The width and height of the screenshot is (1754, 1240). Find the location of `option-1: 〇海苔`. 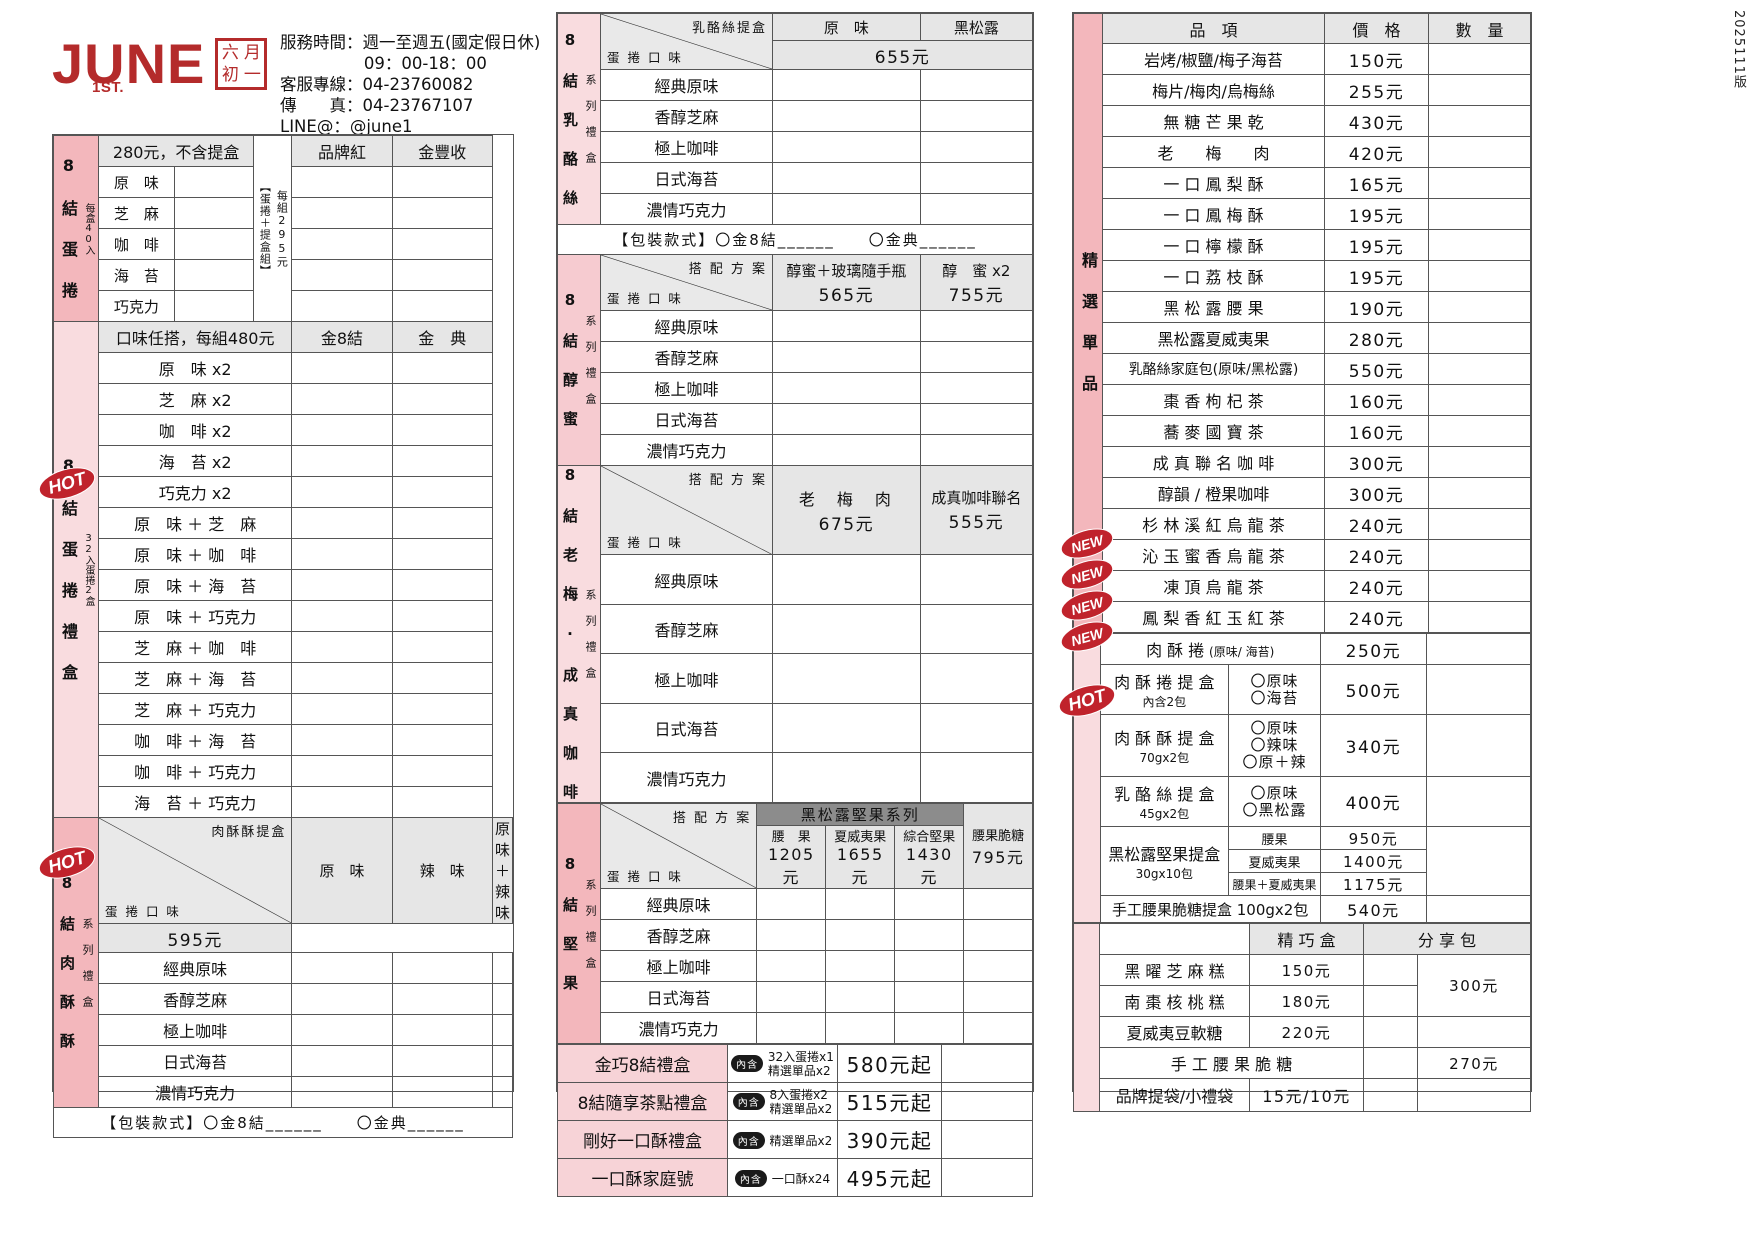

option-1: 〇海苔 is located at coordinates (1274, 697).